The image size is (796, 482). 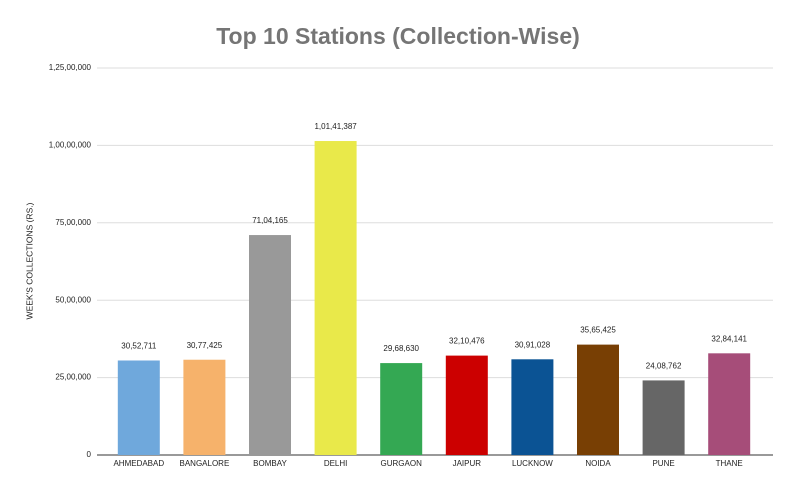 What do you see at coordinates (729, 463) in the screenshot?
I see `x-tick-label: THANE` at bounding box center [729, 463].